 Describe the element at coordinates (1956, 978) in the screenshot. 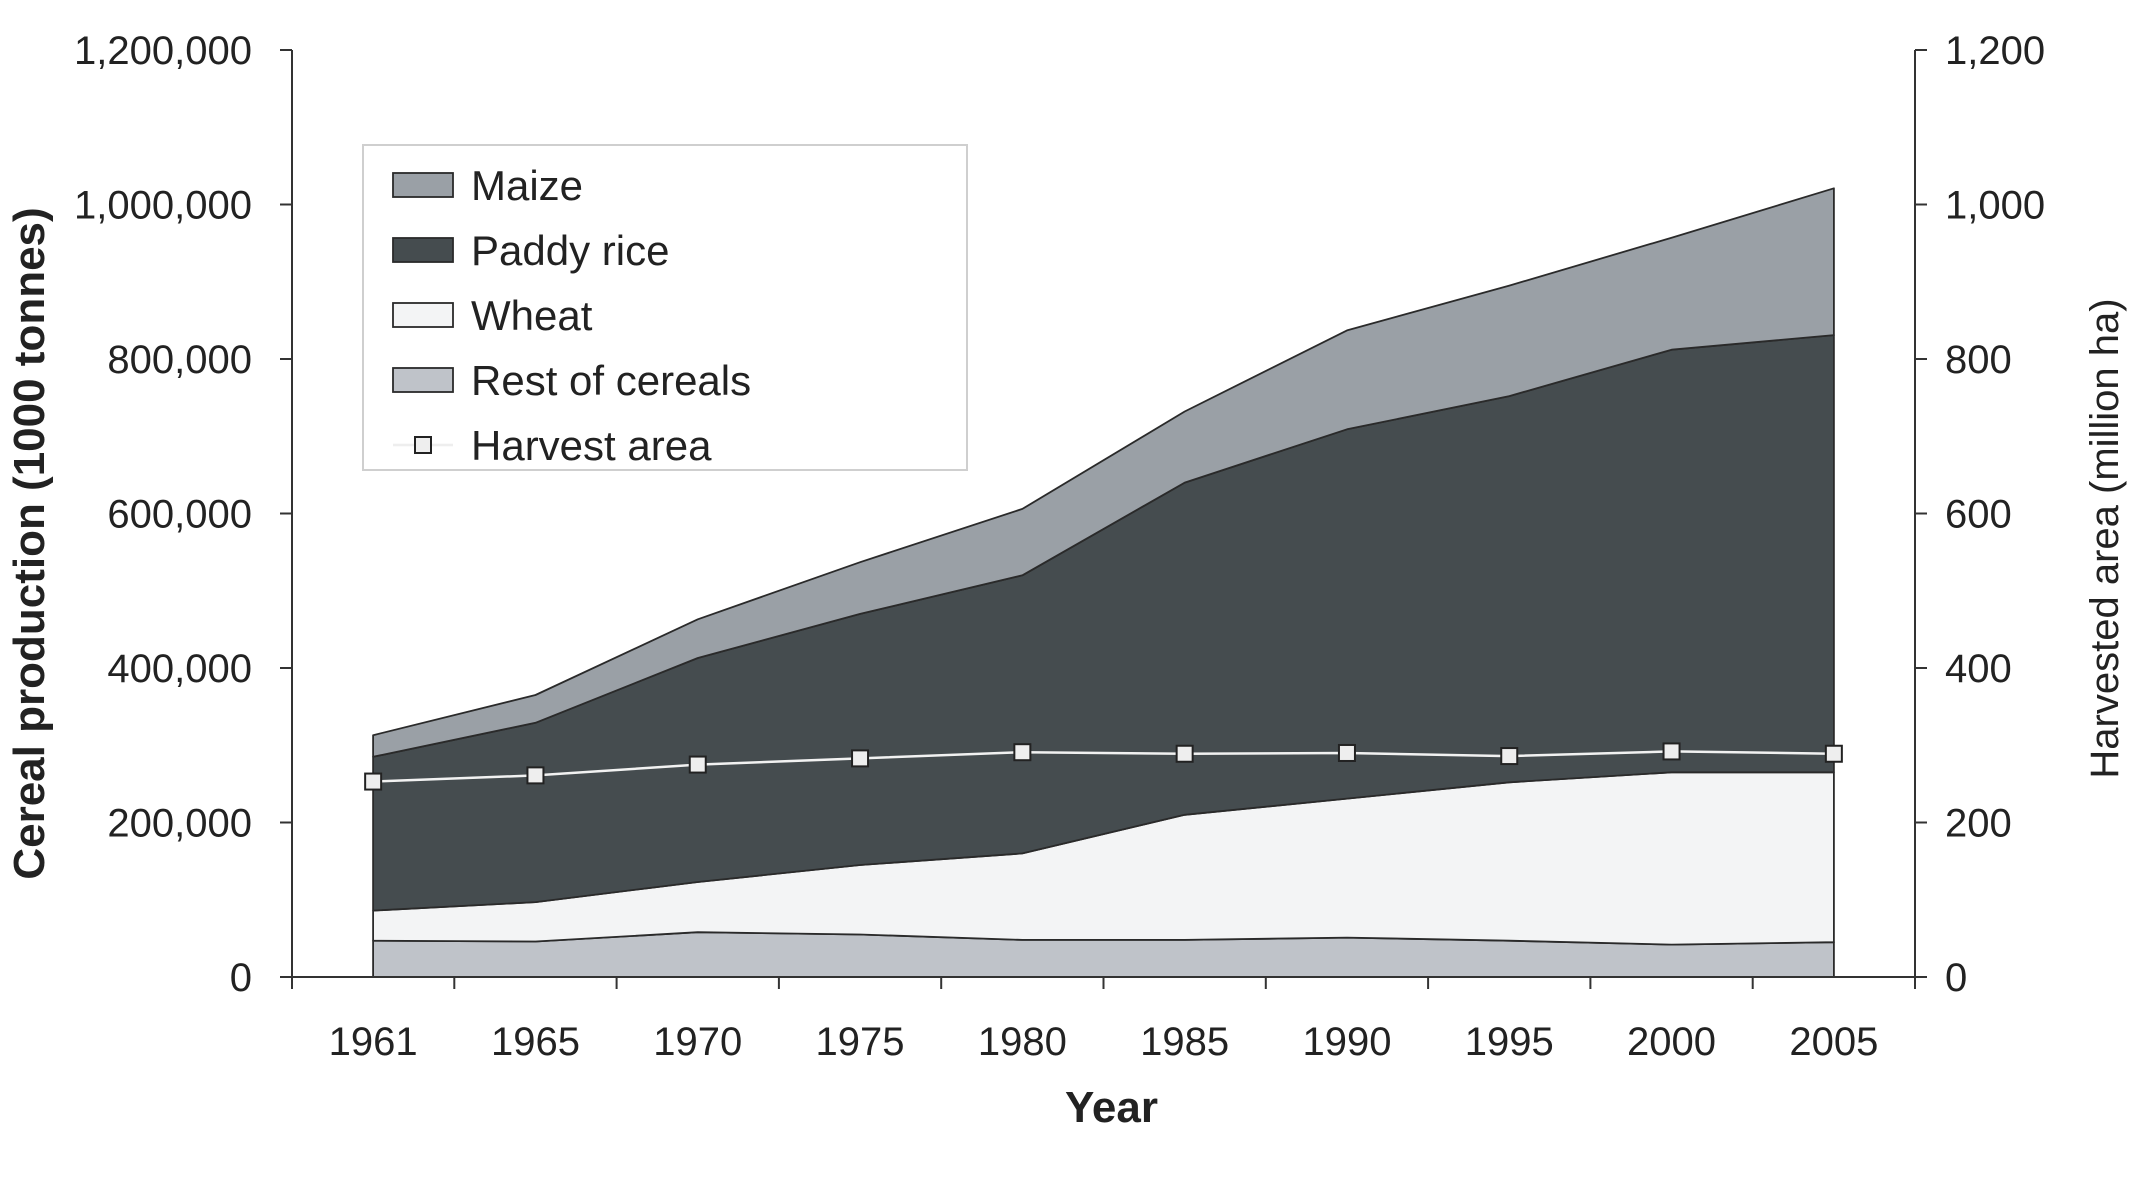

I see `y2-tick-label: 0` at that location.